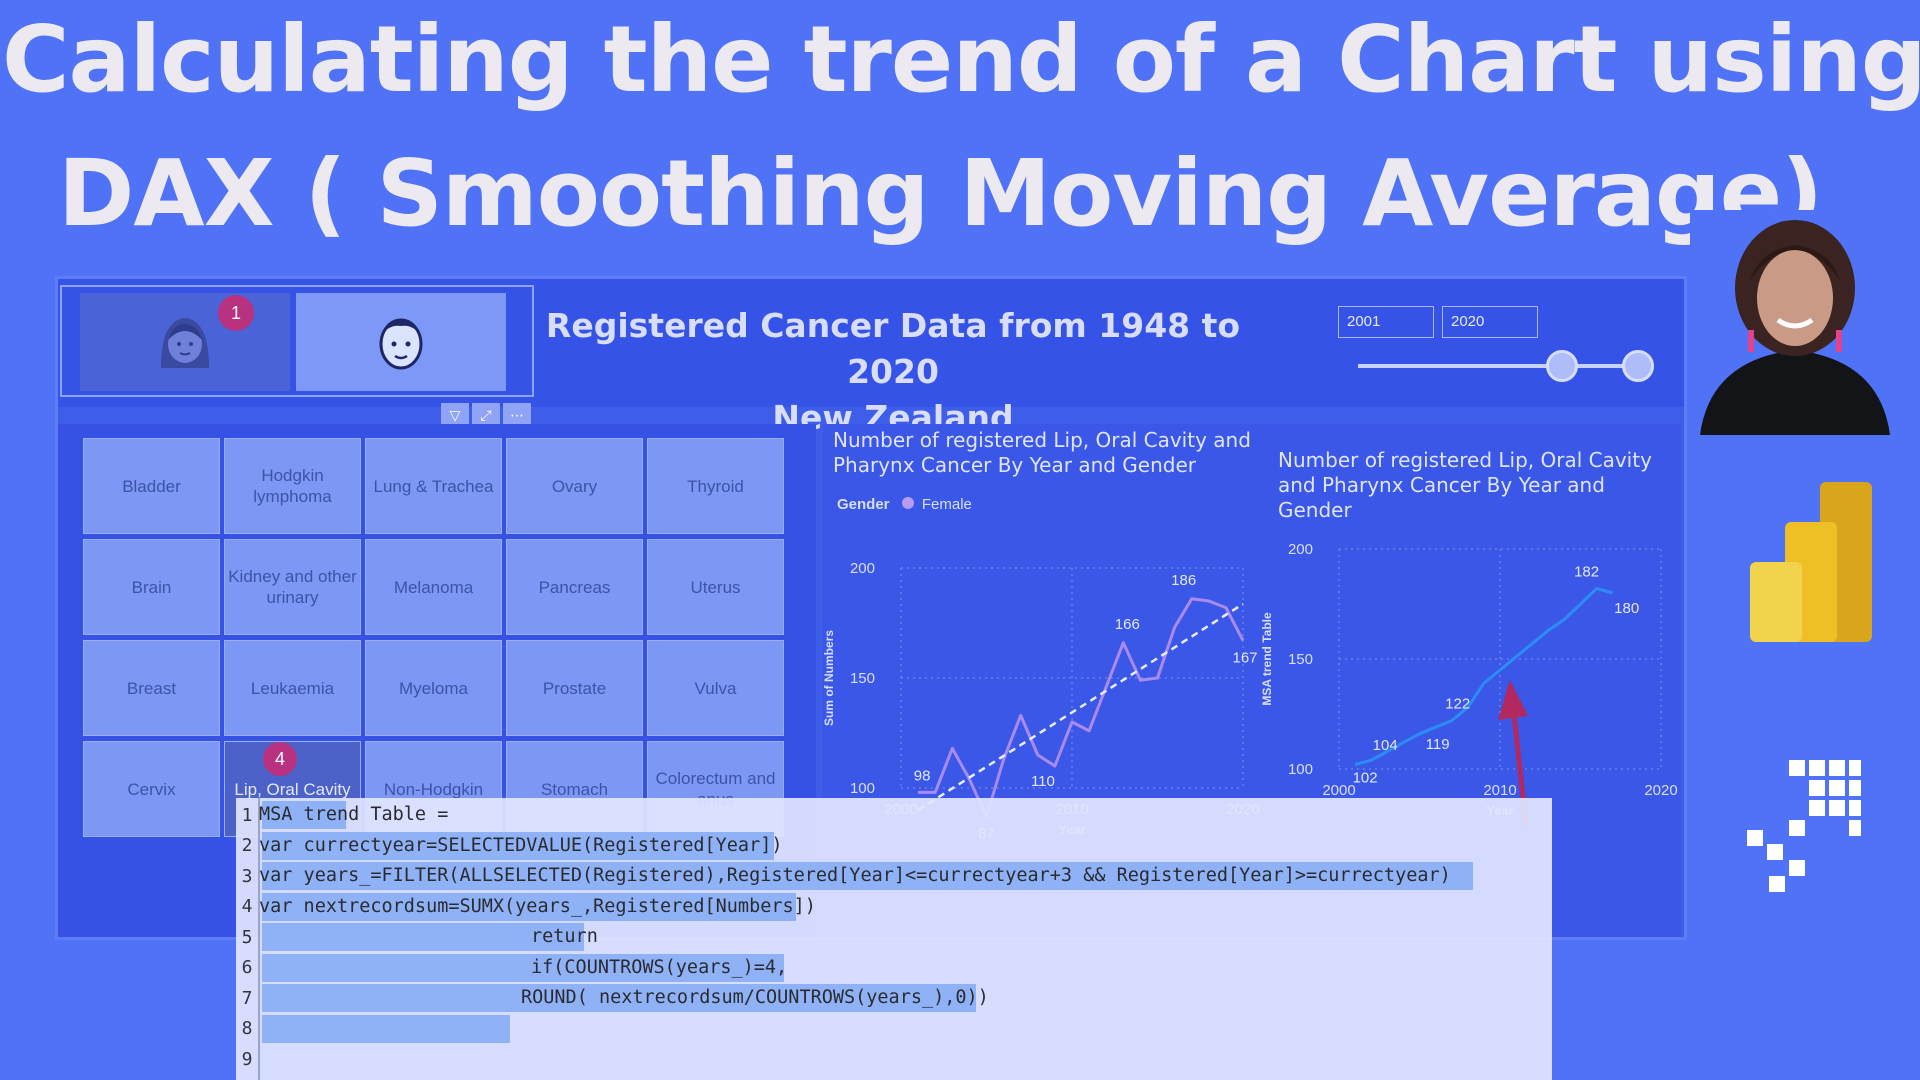 The width and height of the screenshot is (1920, 1080). Describe the element at coordinates (1812, 563) in the screenshot. I see `powerbi-logo-icon` at that location.